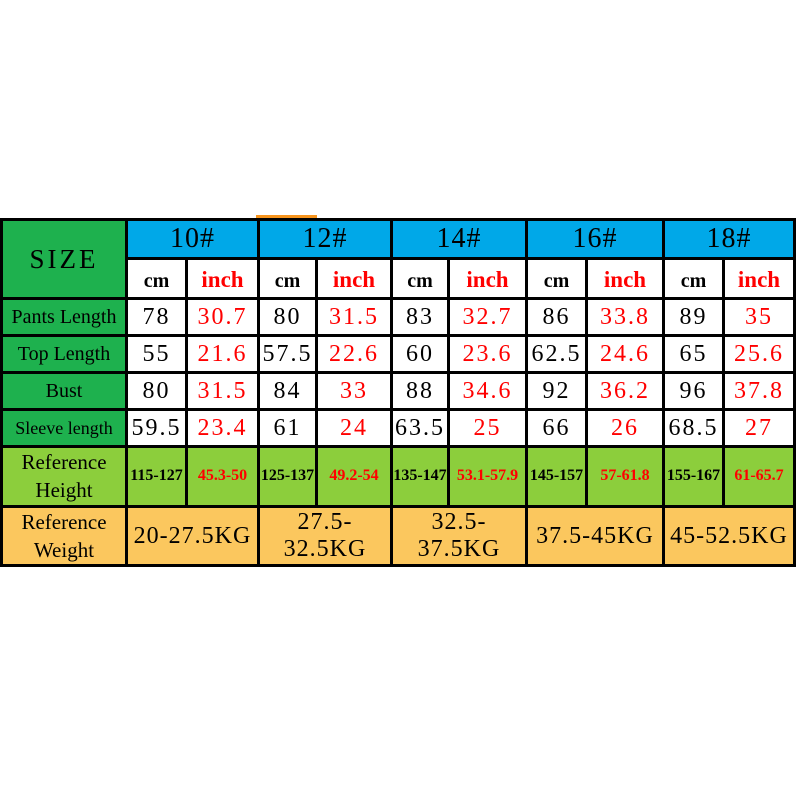  Describe the element at coordinates (286, 217) in the screenshot. I see `stray-orange-mark` at that location.